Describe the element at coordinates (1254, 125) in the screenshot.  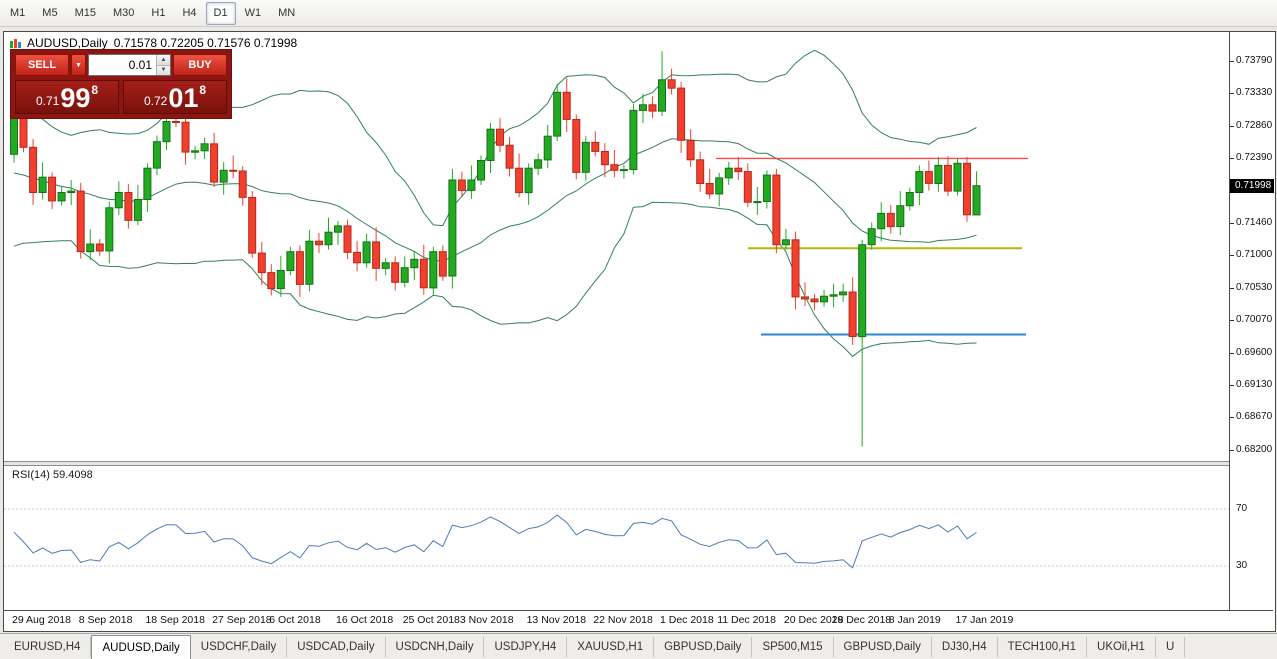
I see `price-tick-label: 0.72860` at that location.